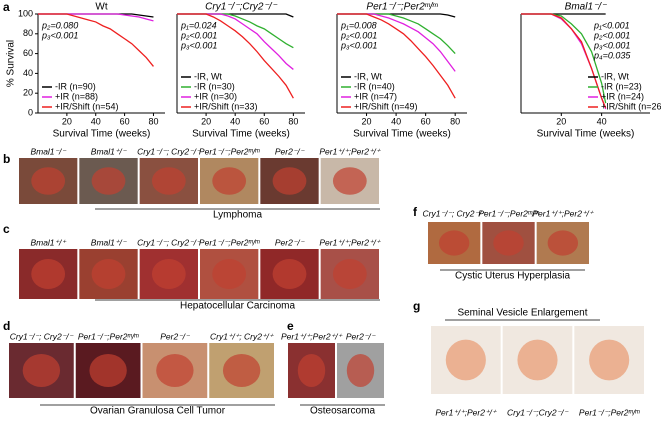 The image size is (661, 433). Describe the element at coordinates (621, 86) in the screenshot. I see `legend-label: -IR (n=23)` at that location.